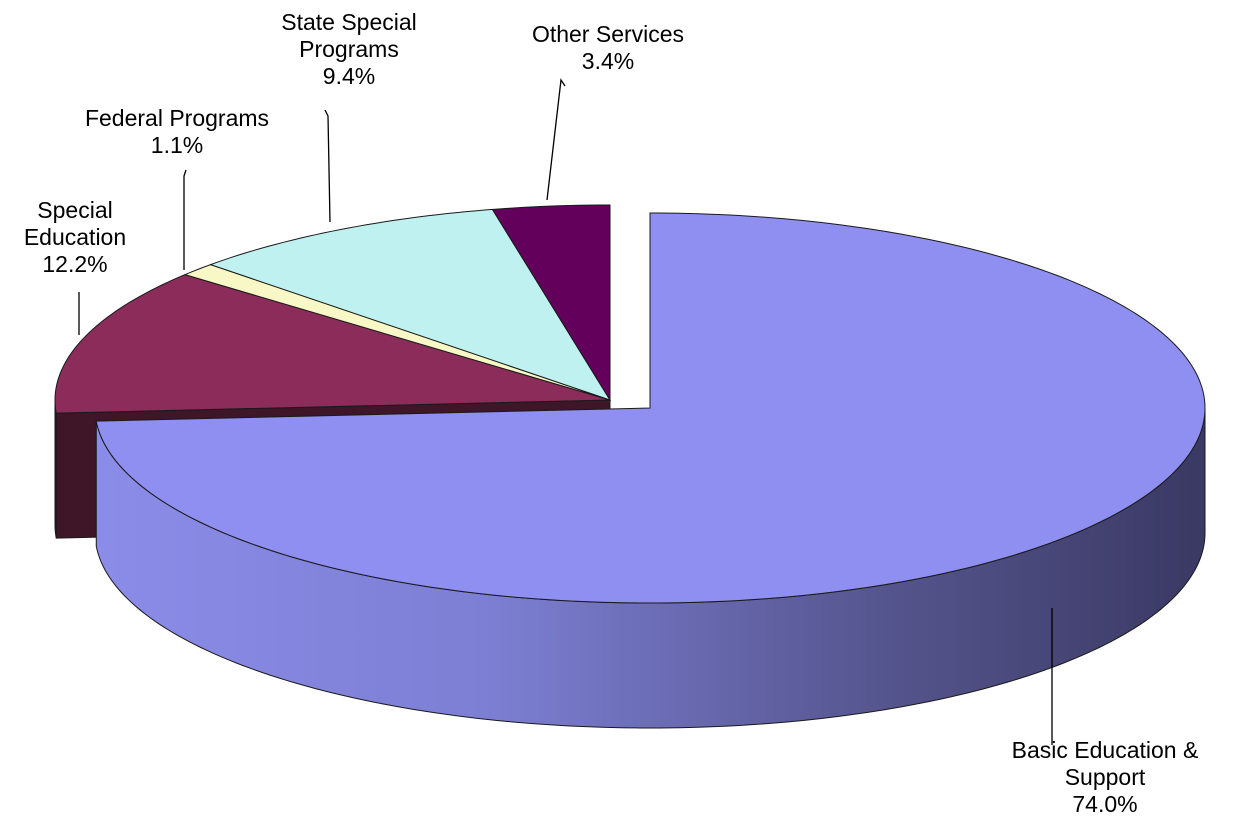 This screenshot has height=835, width=1238. What do you see at coordinates (349, 76) in the screenshot?
I see `slice-value-label: 9.4%` at bounding box center [349, 76].